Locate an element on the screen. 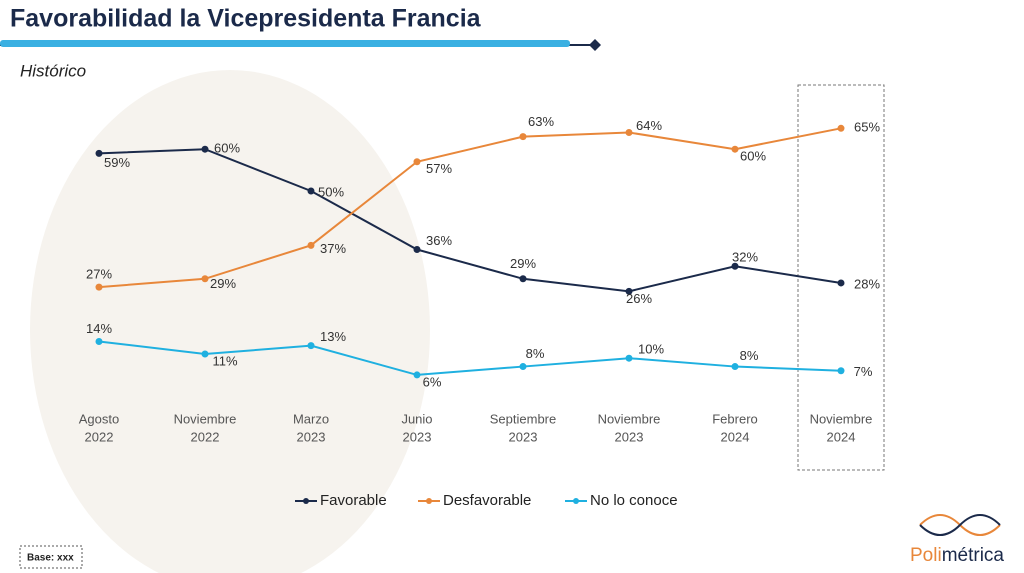  chart-subtitle: Histórico is located at coordinates (53, 70).